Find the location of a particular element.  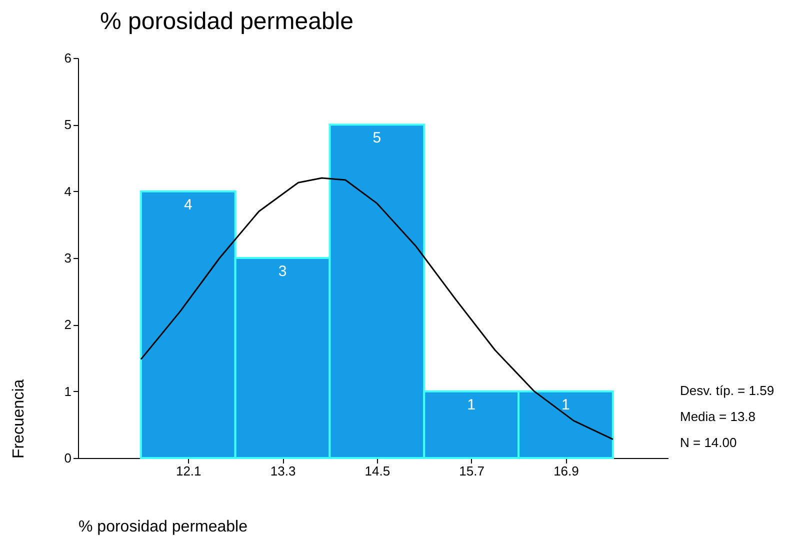

x-tick-label: 14.5 is located at coordinates (377, 471).